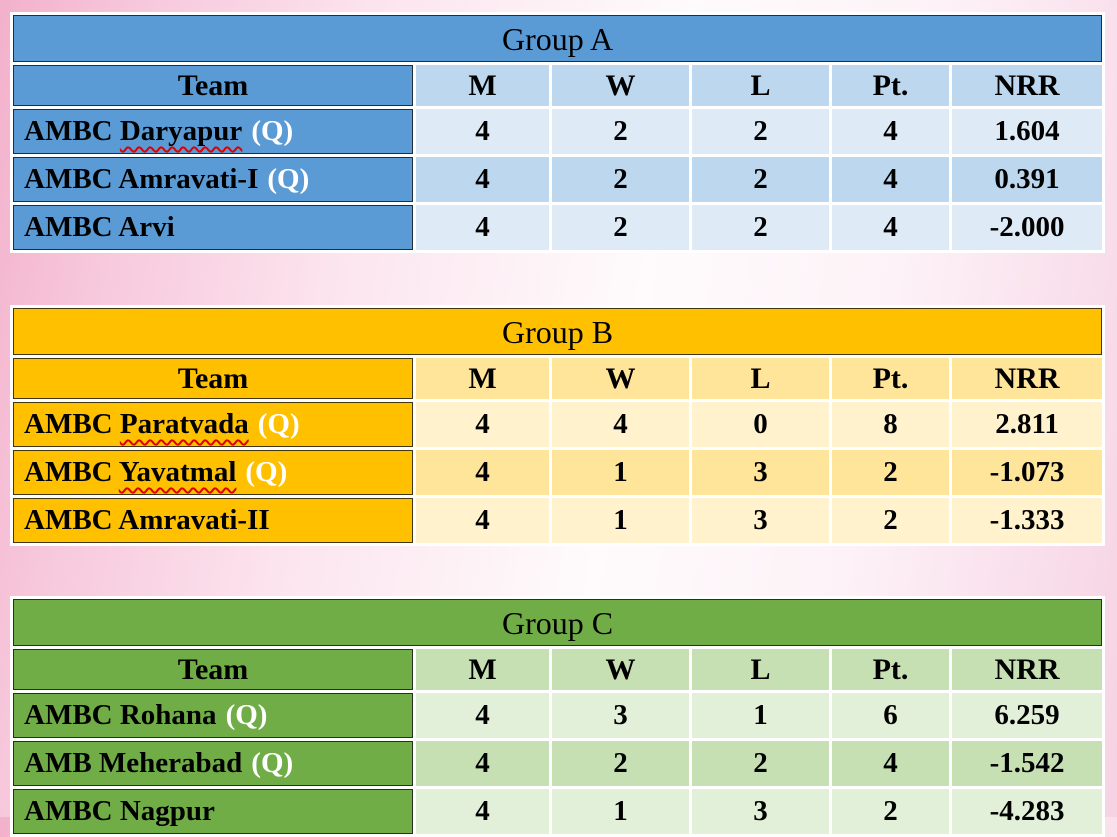  What do you see at coordinates (147, 520) in the screenshot?
I see `team-name: AMBC Amravati-II` at bounding box center [147, 520].